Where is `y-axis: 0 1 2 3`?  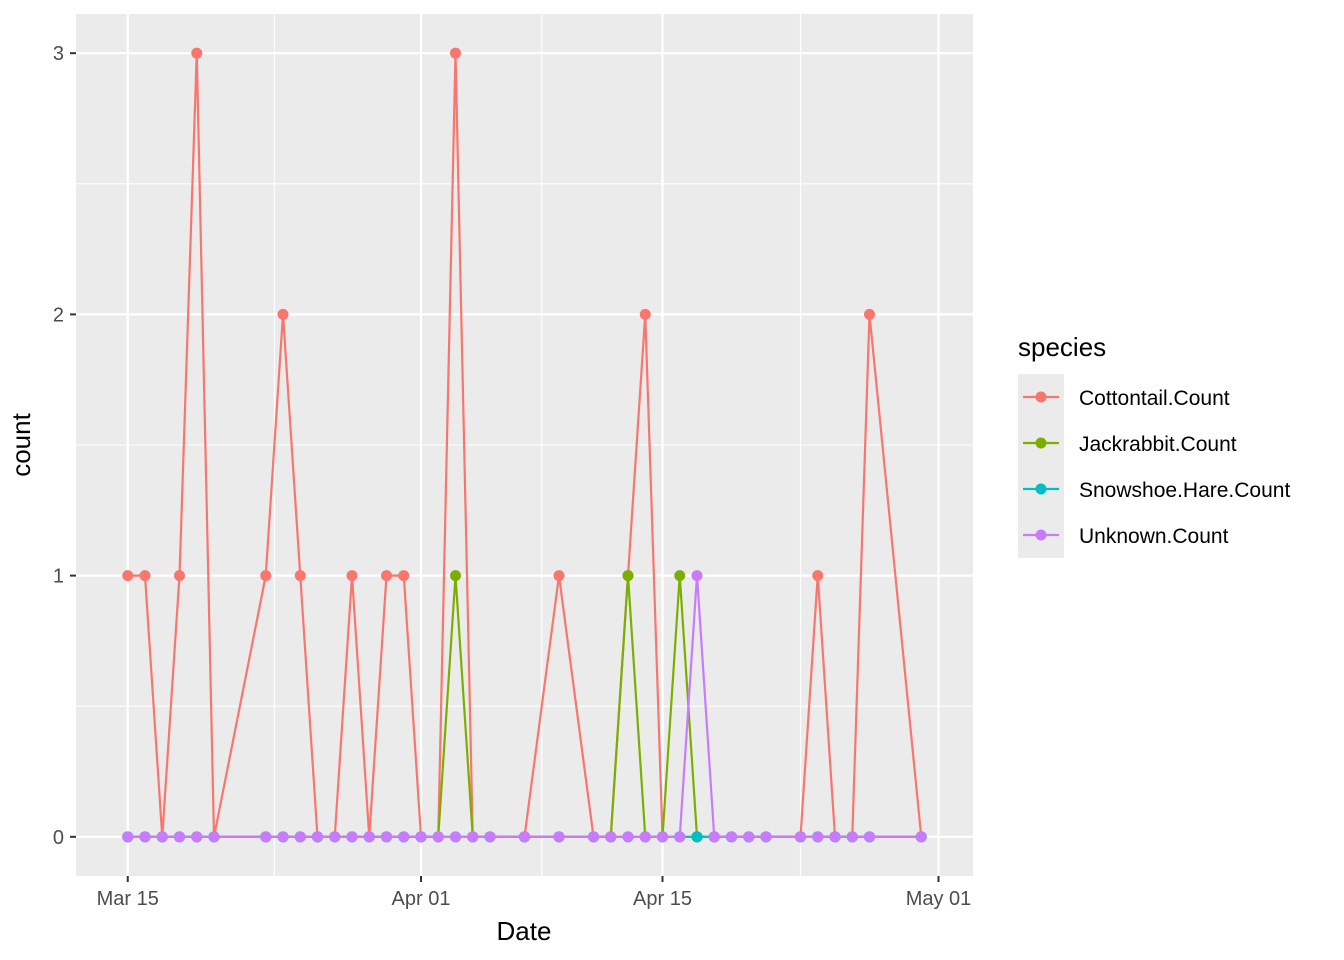 y-axis: 0 1 2 3 is located at coordinates (64, 446).